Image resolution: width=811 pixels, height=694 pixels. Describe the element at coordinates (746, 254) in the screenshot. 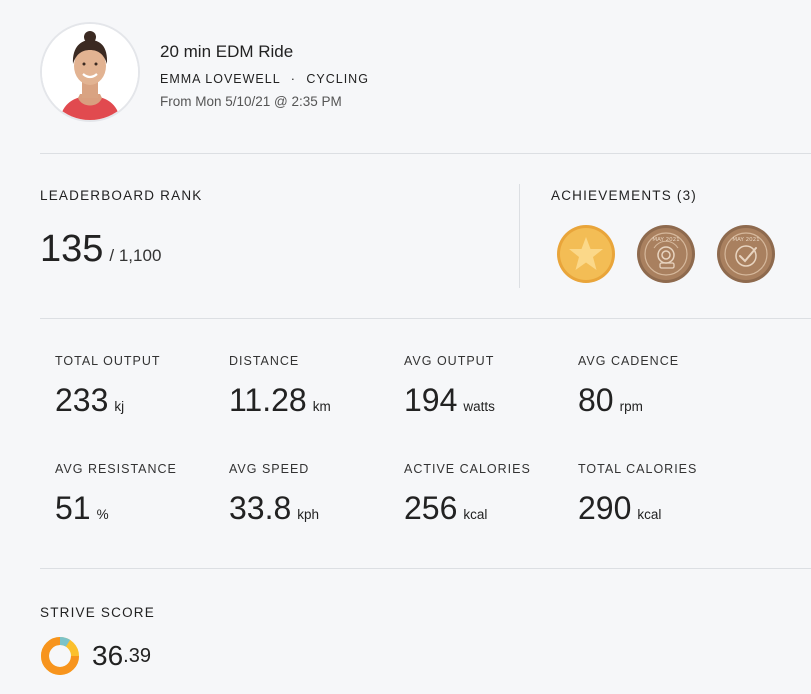

I see `may-2021-check-badge-icon: MAY 2021` at that location.